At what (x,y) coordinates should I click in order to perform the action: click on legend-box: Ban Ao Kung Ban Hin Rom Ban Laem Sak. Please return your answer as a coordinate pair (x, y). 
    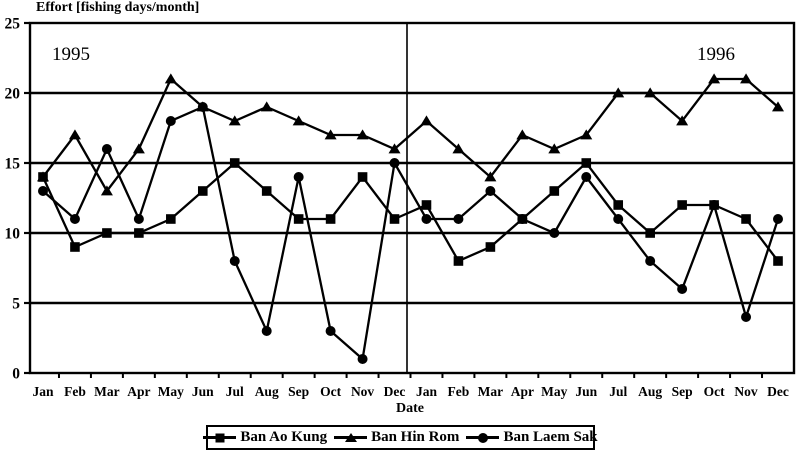
    Looking at the image, I should click on (400, 437).